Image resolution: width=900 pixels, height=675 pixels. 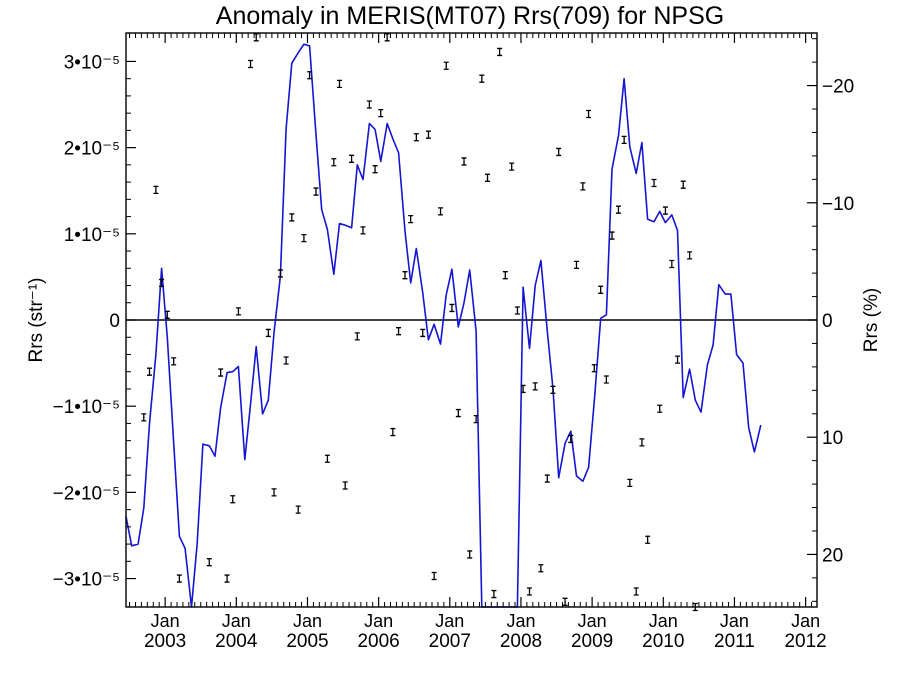 I want to click on x-tick-month-0: Jan, so click(x=165, y=621).